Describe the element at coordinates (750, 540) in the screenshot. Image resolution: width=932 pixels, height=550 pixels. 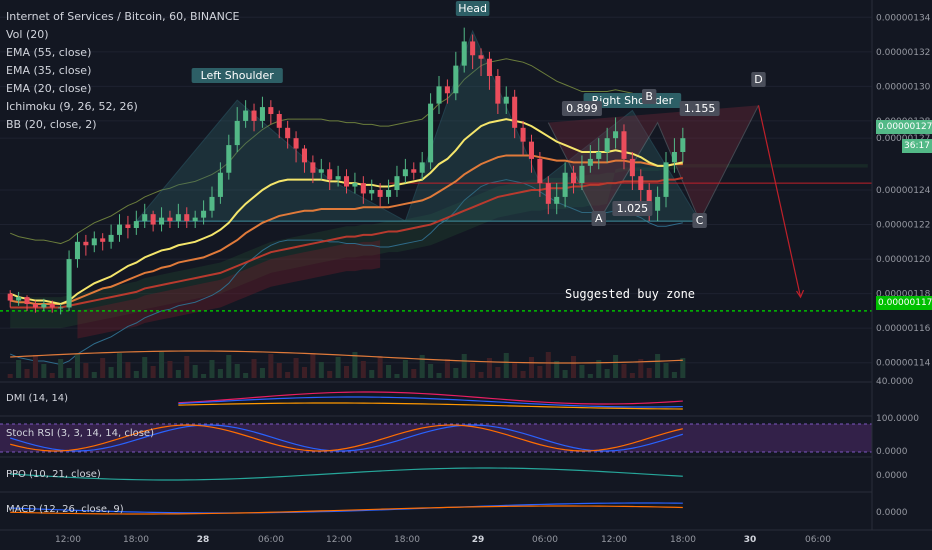
I see `time-tick-label: 30` at that location.